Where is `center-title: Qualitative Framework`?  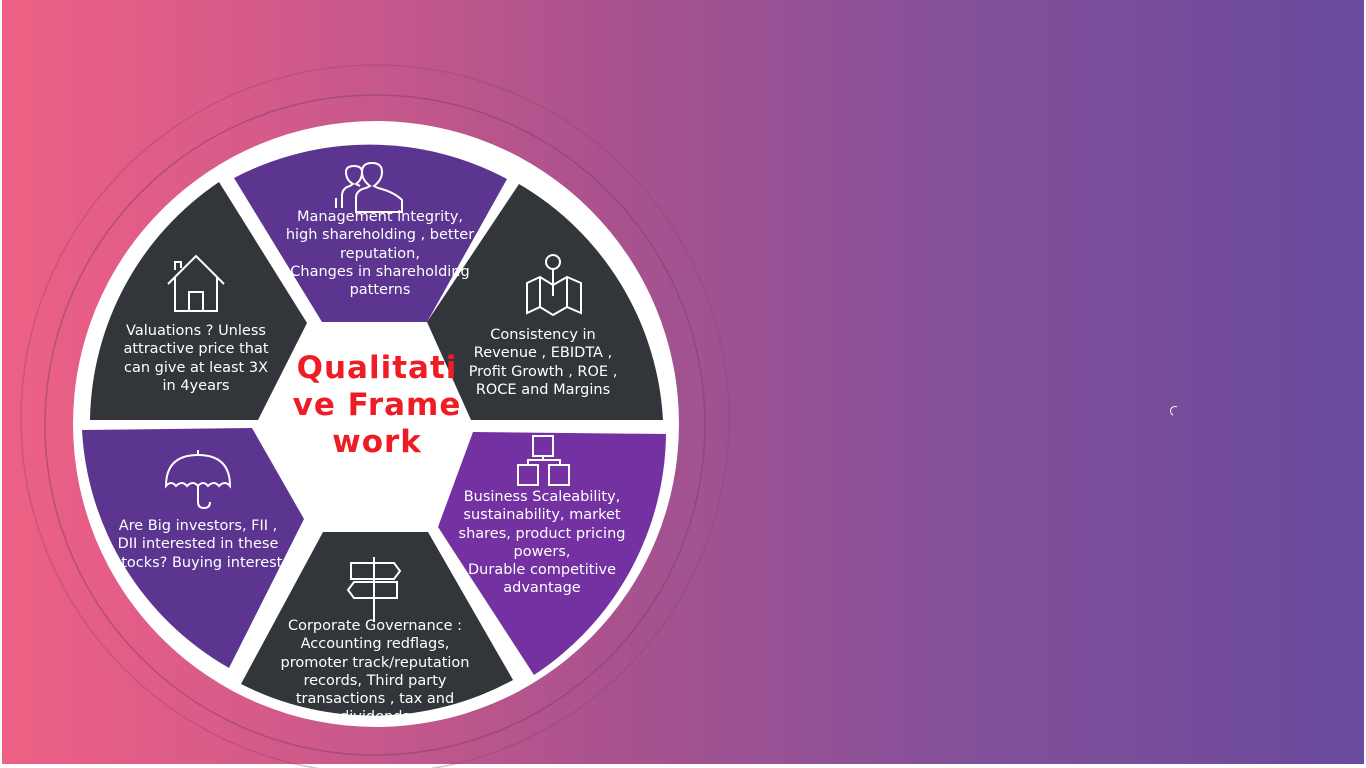 center-title: Qualitative Framework is located at coordinates (377, 405).